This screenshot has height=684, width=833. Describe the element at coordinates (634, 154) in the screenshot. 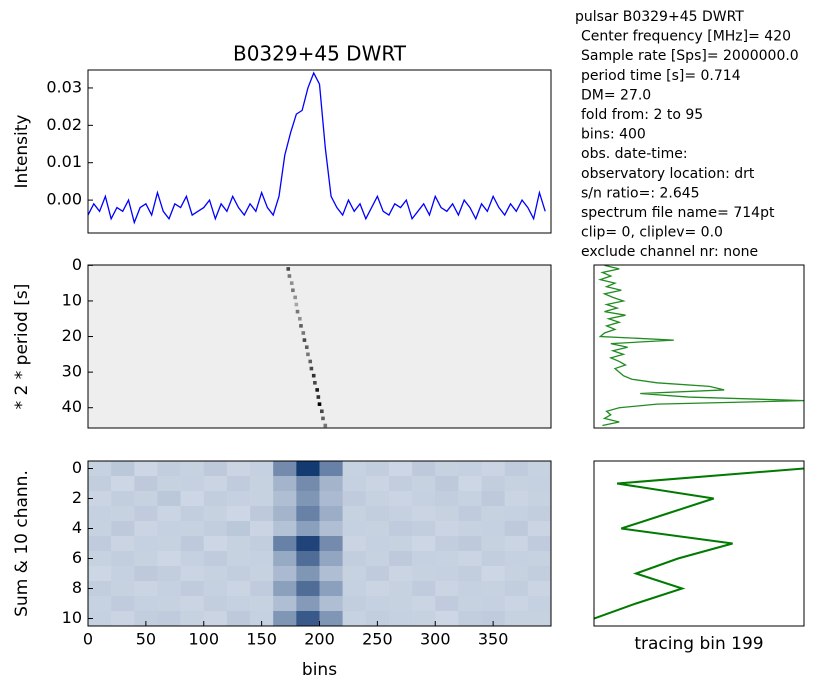

I see `info-line: obs. date-time:` at that location.